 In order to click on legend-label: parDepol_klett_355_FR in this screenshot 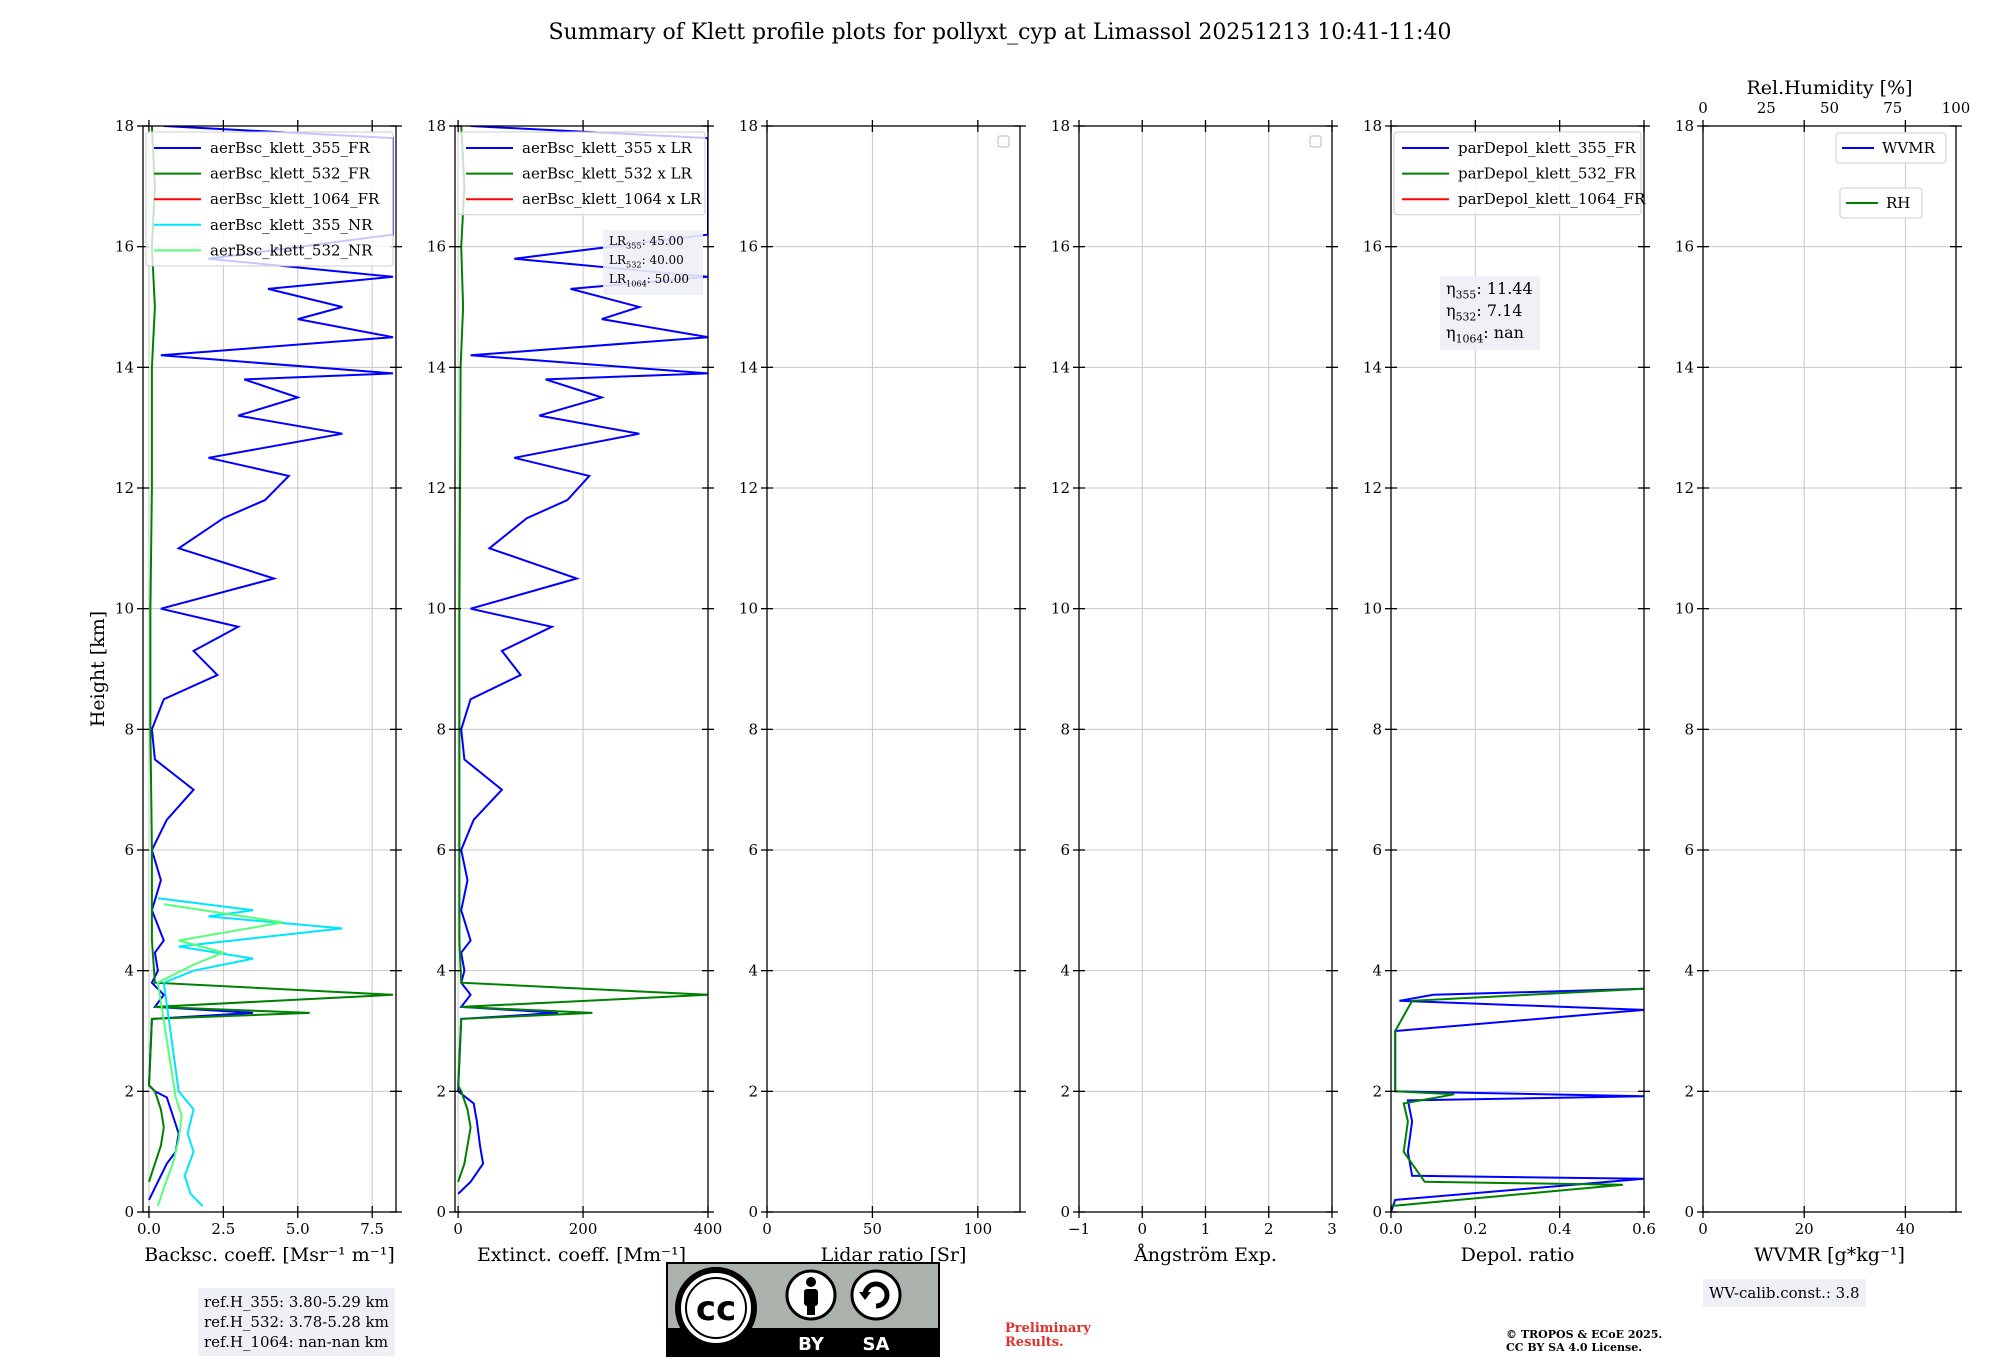, I will do `click(1547, 148)`.